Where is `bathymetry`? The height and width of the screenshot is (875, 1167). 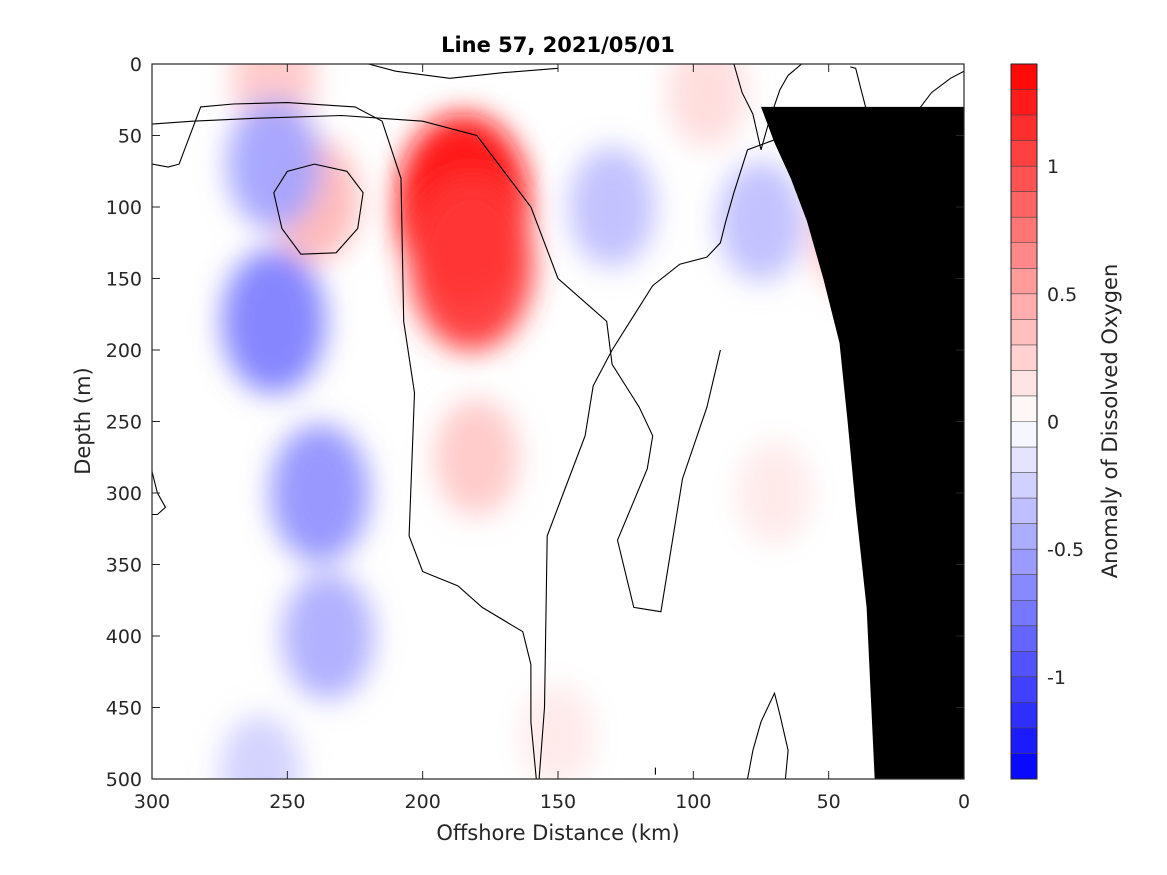
bathymetry is located at coordinates (862, 442).